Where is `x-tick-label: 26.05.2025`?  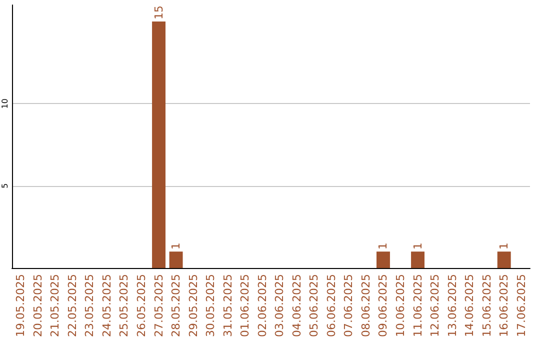 x-tick-label: 26.05.2025 is located at coordinates (141, 306).